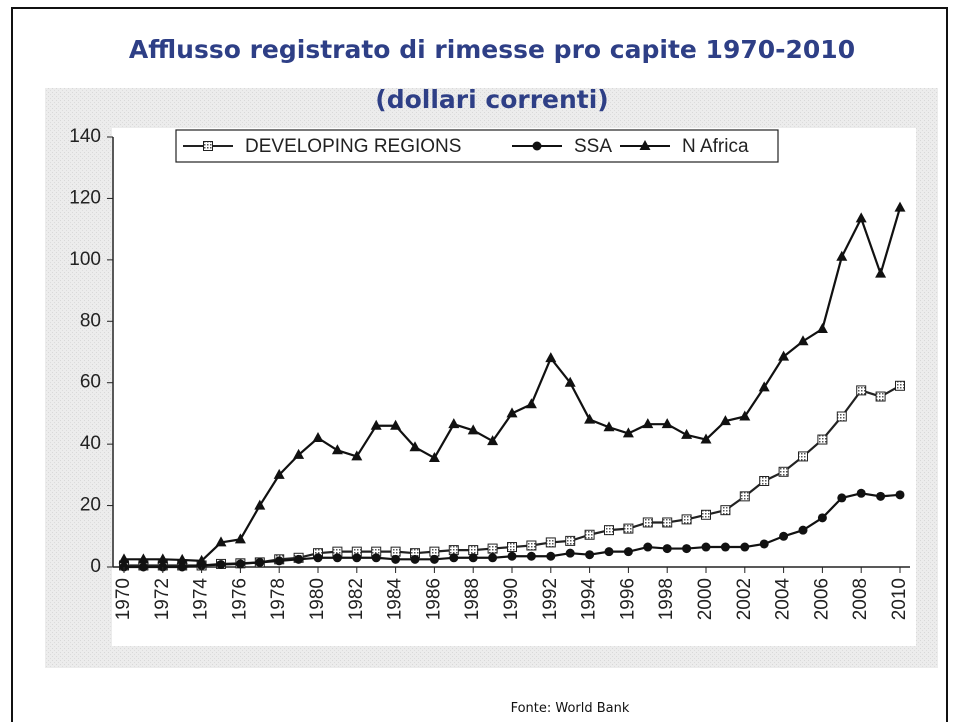  What do you see at coordinates (239, 599) in the screenshot?
I see `x-tick-label: 1976` at bounding box center [239, 599].